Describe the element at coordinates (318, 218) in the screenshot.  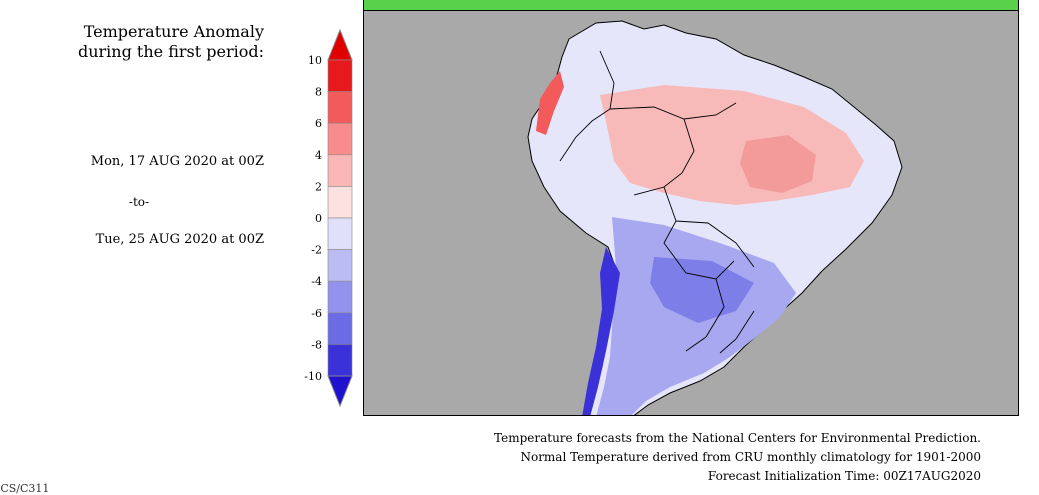
I see `colorbar-tick-label: 0` at that location.